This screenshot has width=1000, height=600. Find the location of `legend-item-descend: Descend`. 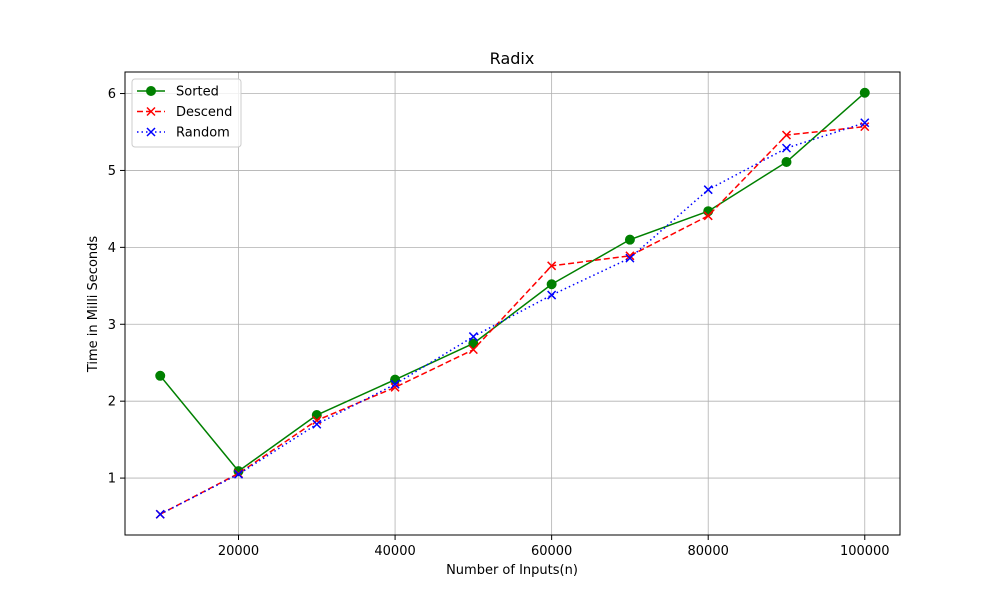

legend-item-descend: Descend is located at coordinates (184, 112).